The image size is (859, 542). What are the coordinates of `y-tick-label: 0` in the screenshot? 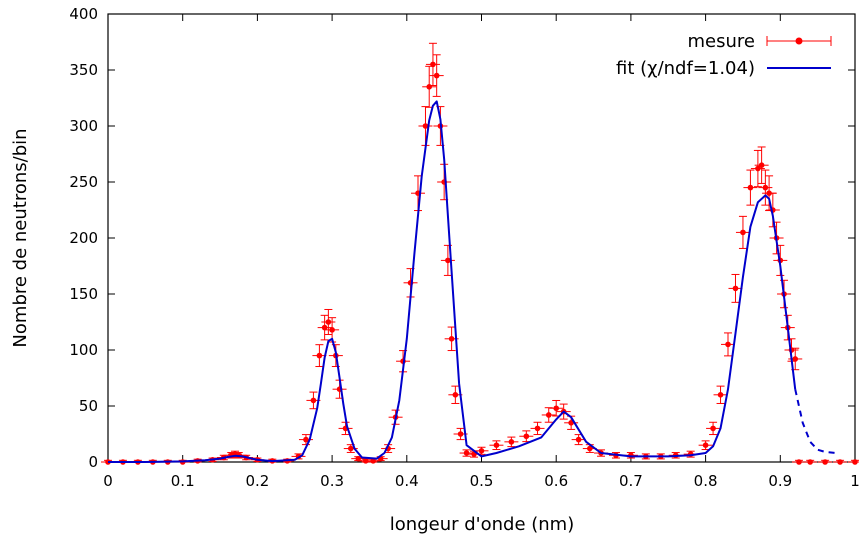 It's located at (93, 462).